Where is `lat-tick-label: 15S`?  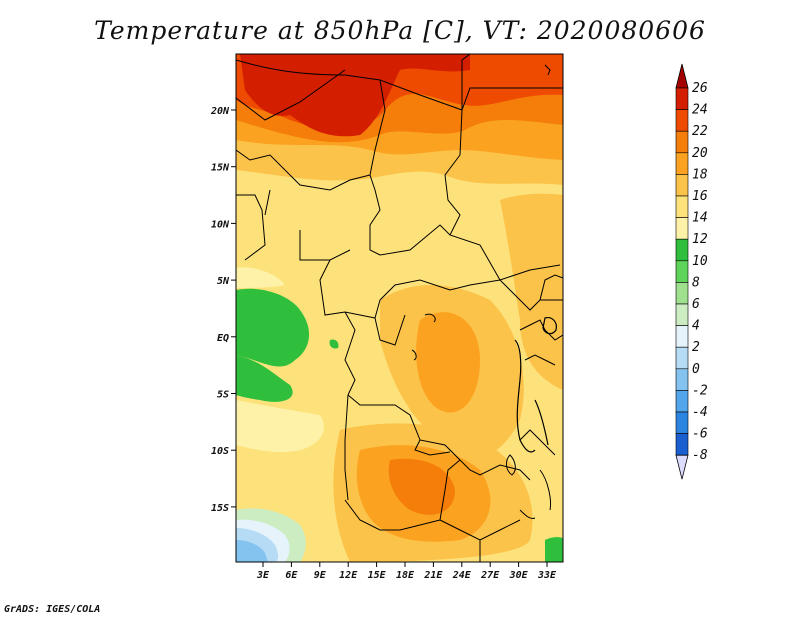 lat-tick-label: 15S is located at coordinates (220, 508).